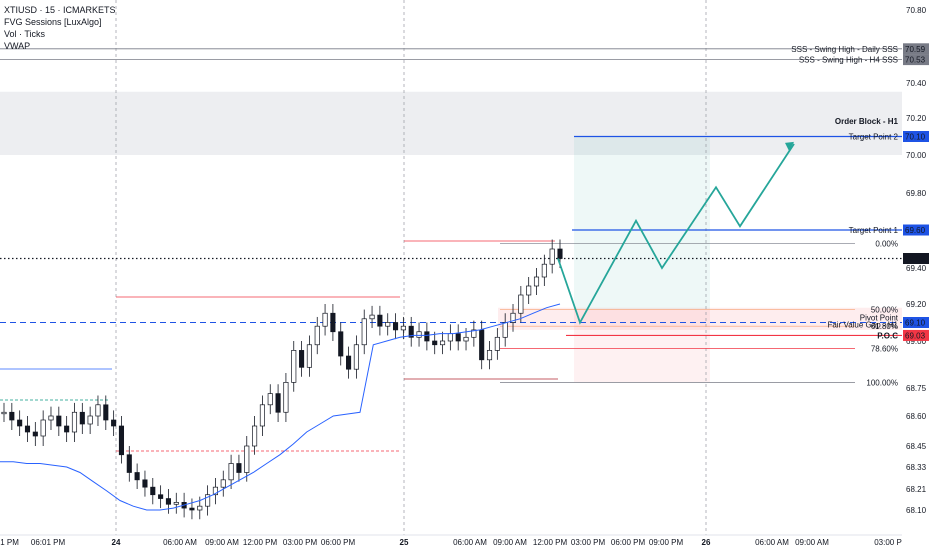  Describe the element at coordinates (60, 10) in the screenshot. I see `symbol-title: XTIUSD · 15 · ICMARKETS` at that location.